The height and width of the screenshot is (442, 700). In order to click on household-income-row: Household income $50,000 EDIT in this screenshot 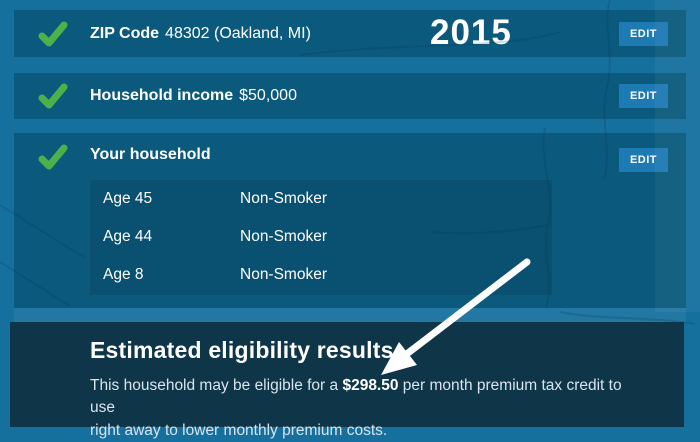, I will do `click(350, 96)`.